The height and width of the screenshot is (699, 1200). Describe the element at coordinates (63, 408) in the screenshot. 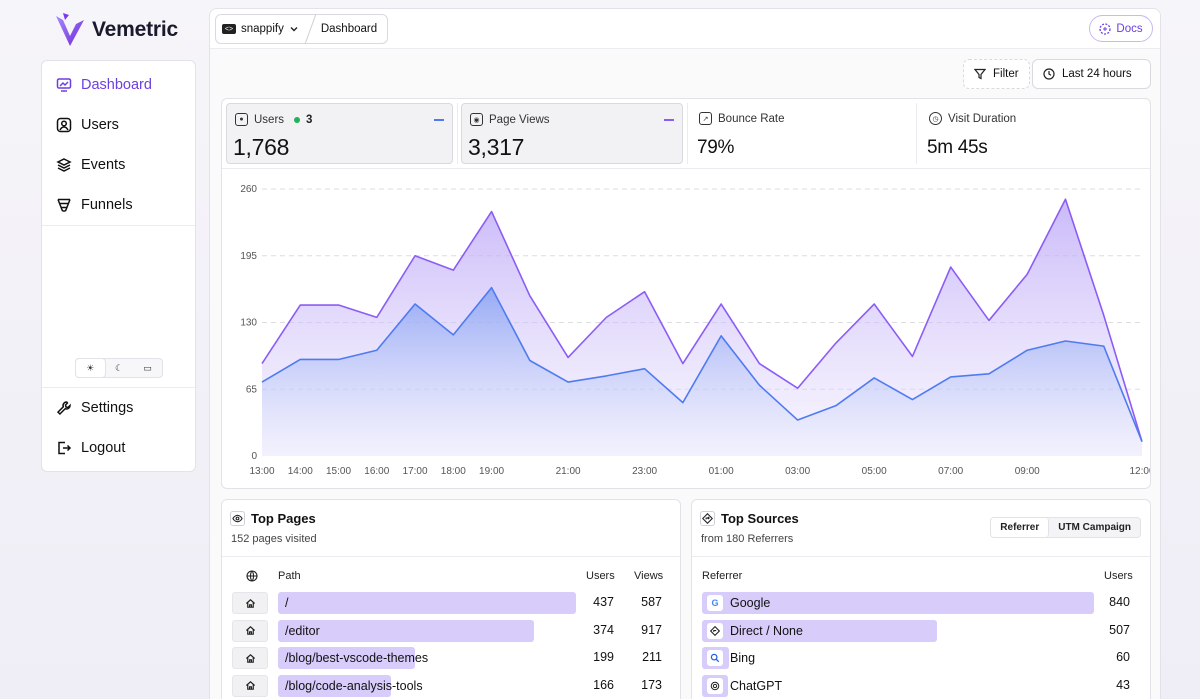

I see `wrench-icon` at that location.